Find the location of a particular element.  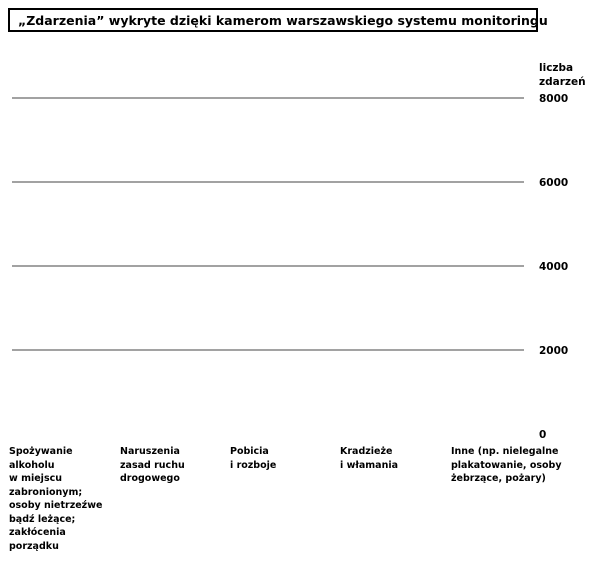

y-axis-label-line: liczba is located at coordinates (556, 68).